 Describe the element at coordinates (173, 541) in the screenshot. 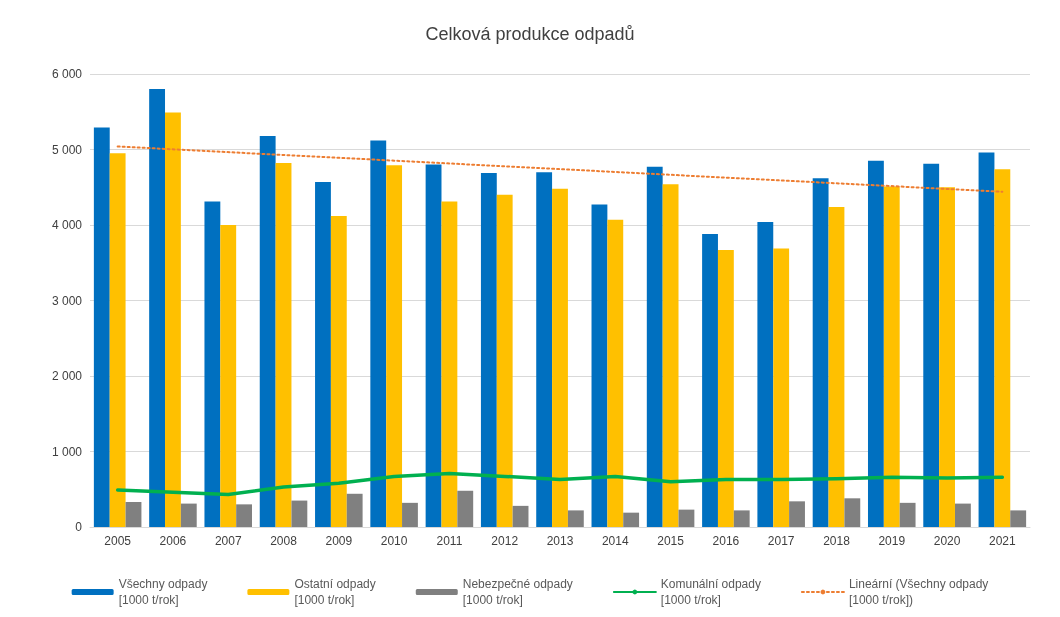

I see `x-tick-label: 2006` at that location.